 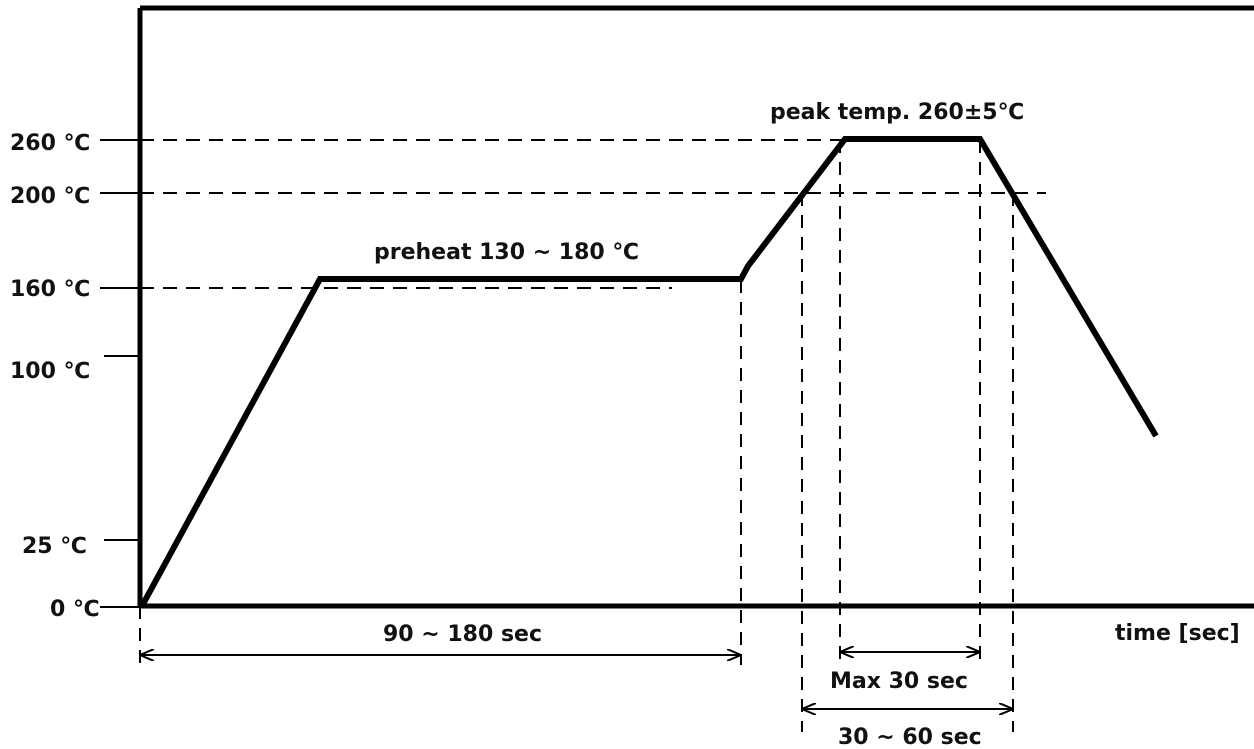 I want to click on y-label-25: 25 ℃, so click(x=54, y=546).